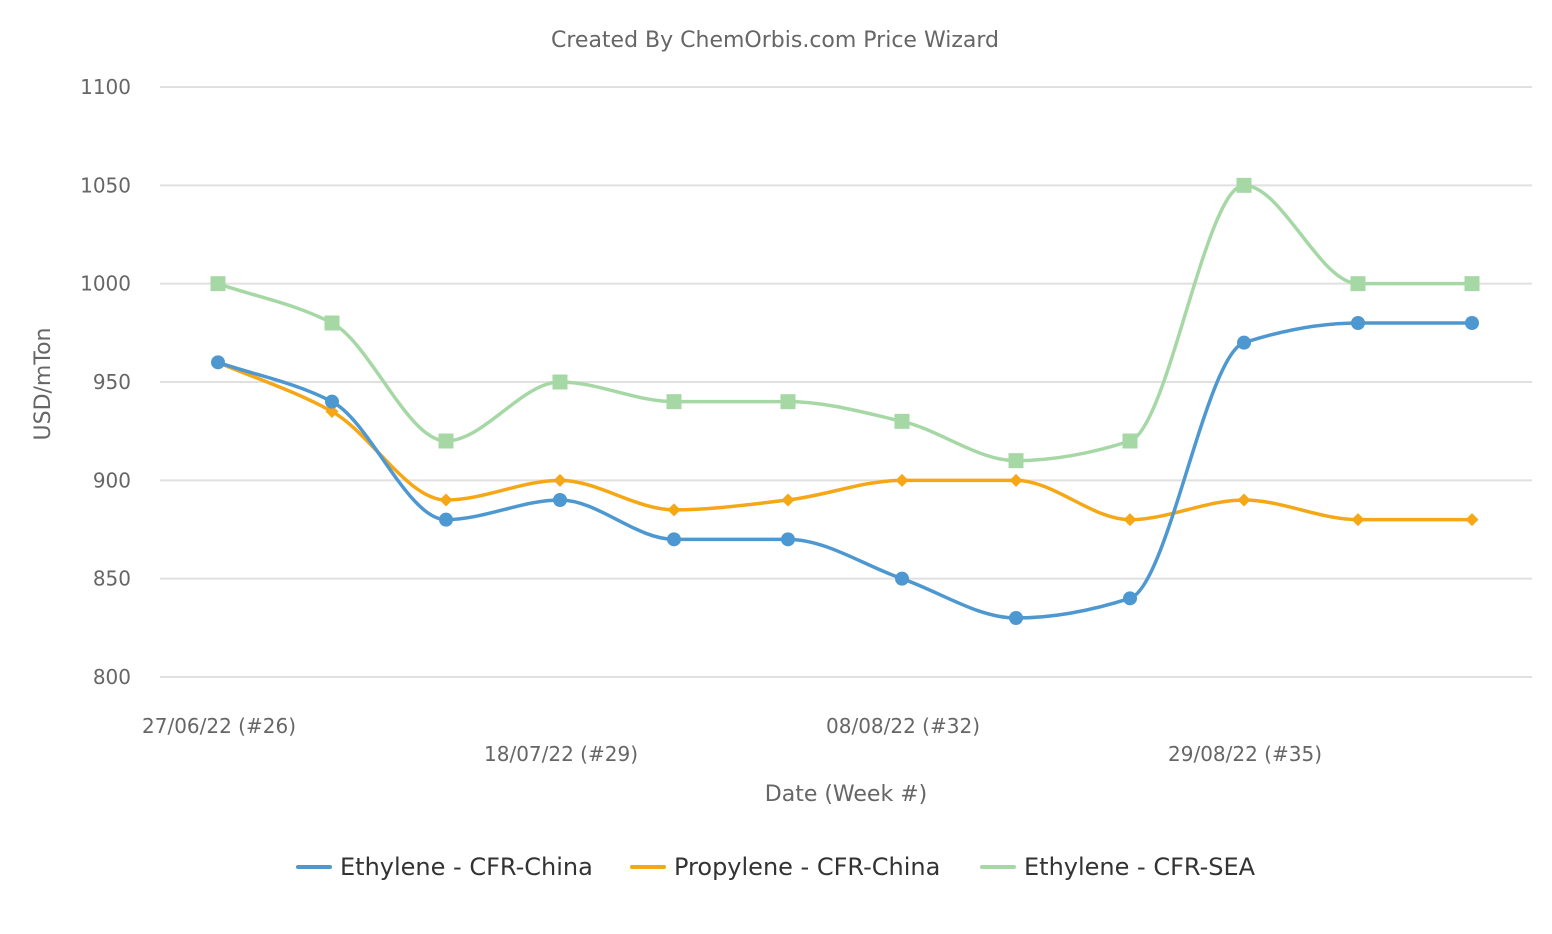  What do you see at coordinates (112, 579) in the screenshot?
I see `y-tick-label: 850` at bounding box center [112, 579].